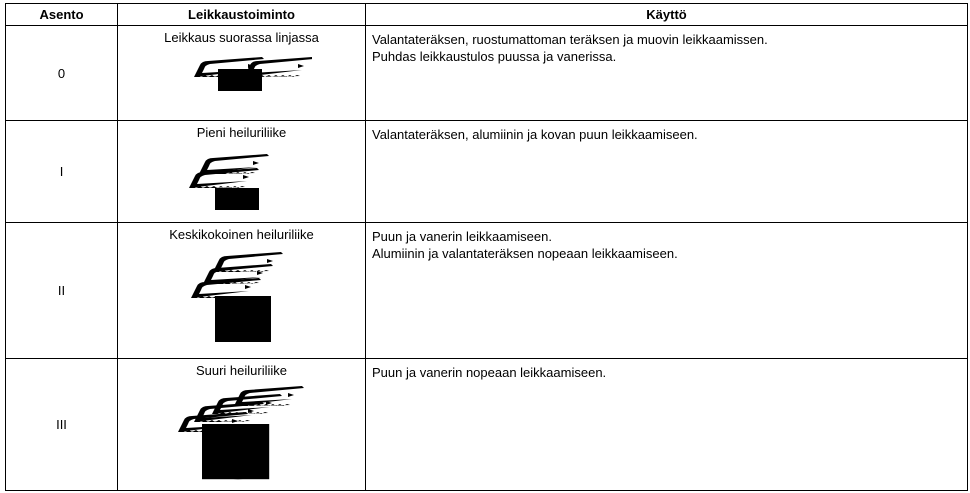  What do you see at coordinates (61, 171) in the screenshot?
I see `position: I` at bounding box center [61, 171].